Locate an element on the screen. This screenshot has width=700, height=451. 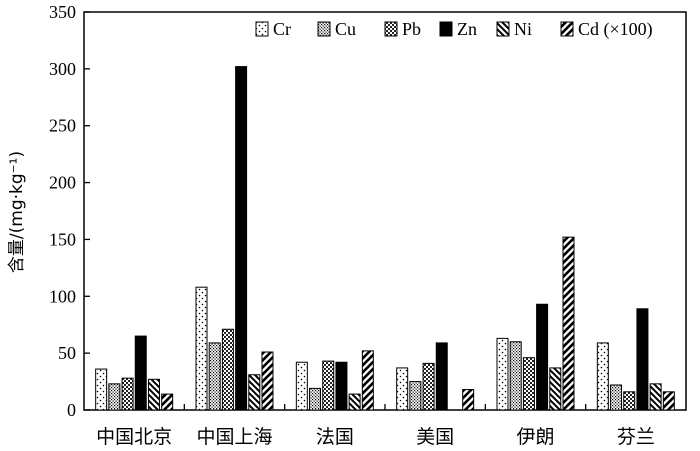
y-axis: 0 50 100 150 200 250 300 350 is located at coordinates (69, 211).